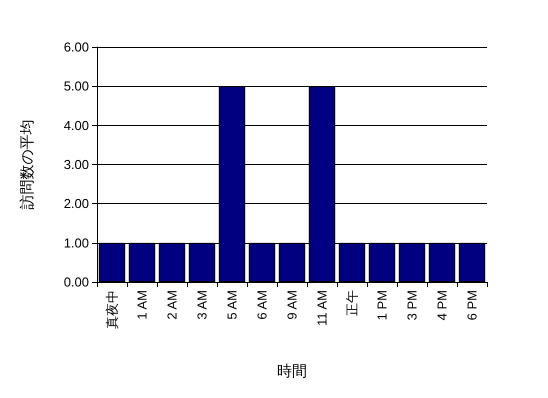 The width and height of the screenshot is (548, 398). What do you see at coordinates (76, 242) in the screenshot?
I see `y-tick-label: 1.00` at bounding box center [76, 242].